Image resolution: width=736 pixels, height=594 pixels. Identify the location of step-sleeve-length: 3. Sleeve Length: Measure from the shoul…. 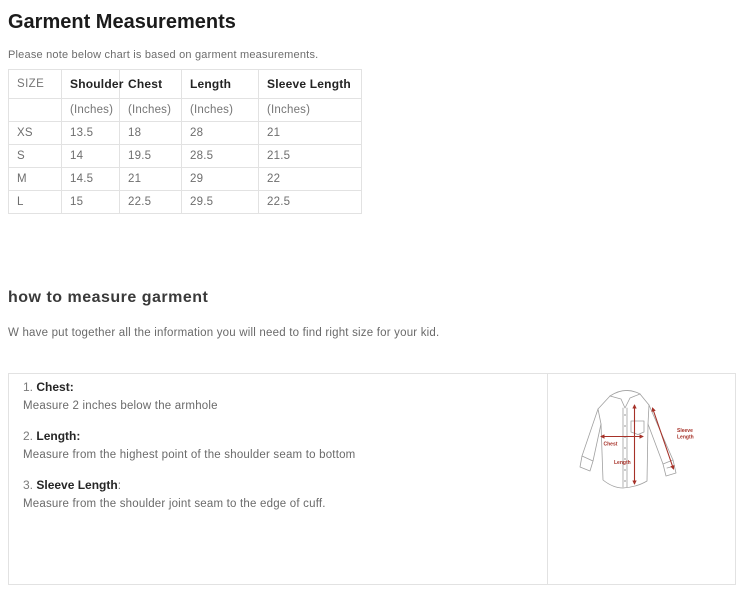
(278, 494).